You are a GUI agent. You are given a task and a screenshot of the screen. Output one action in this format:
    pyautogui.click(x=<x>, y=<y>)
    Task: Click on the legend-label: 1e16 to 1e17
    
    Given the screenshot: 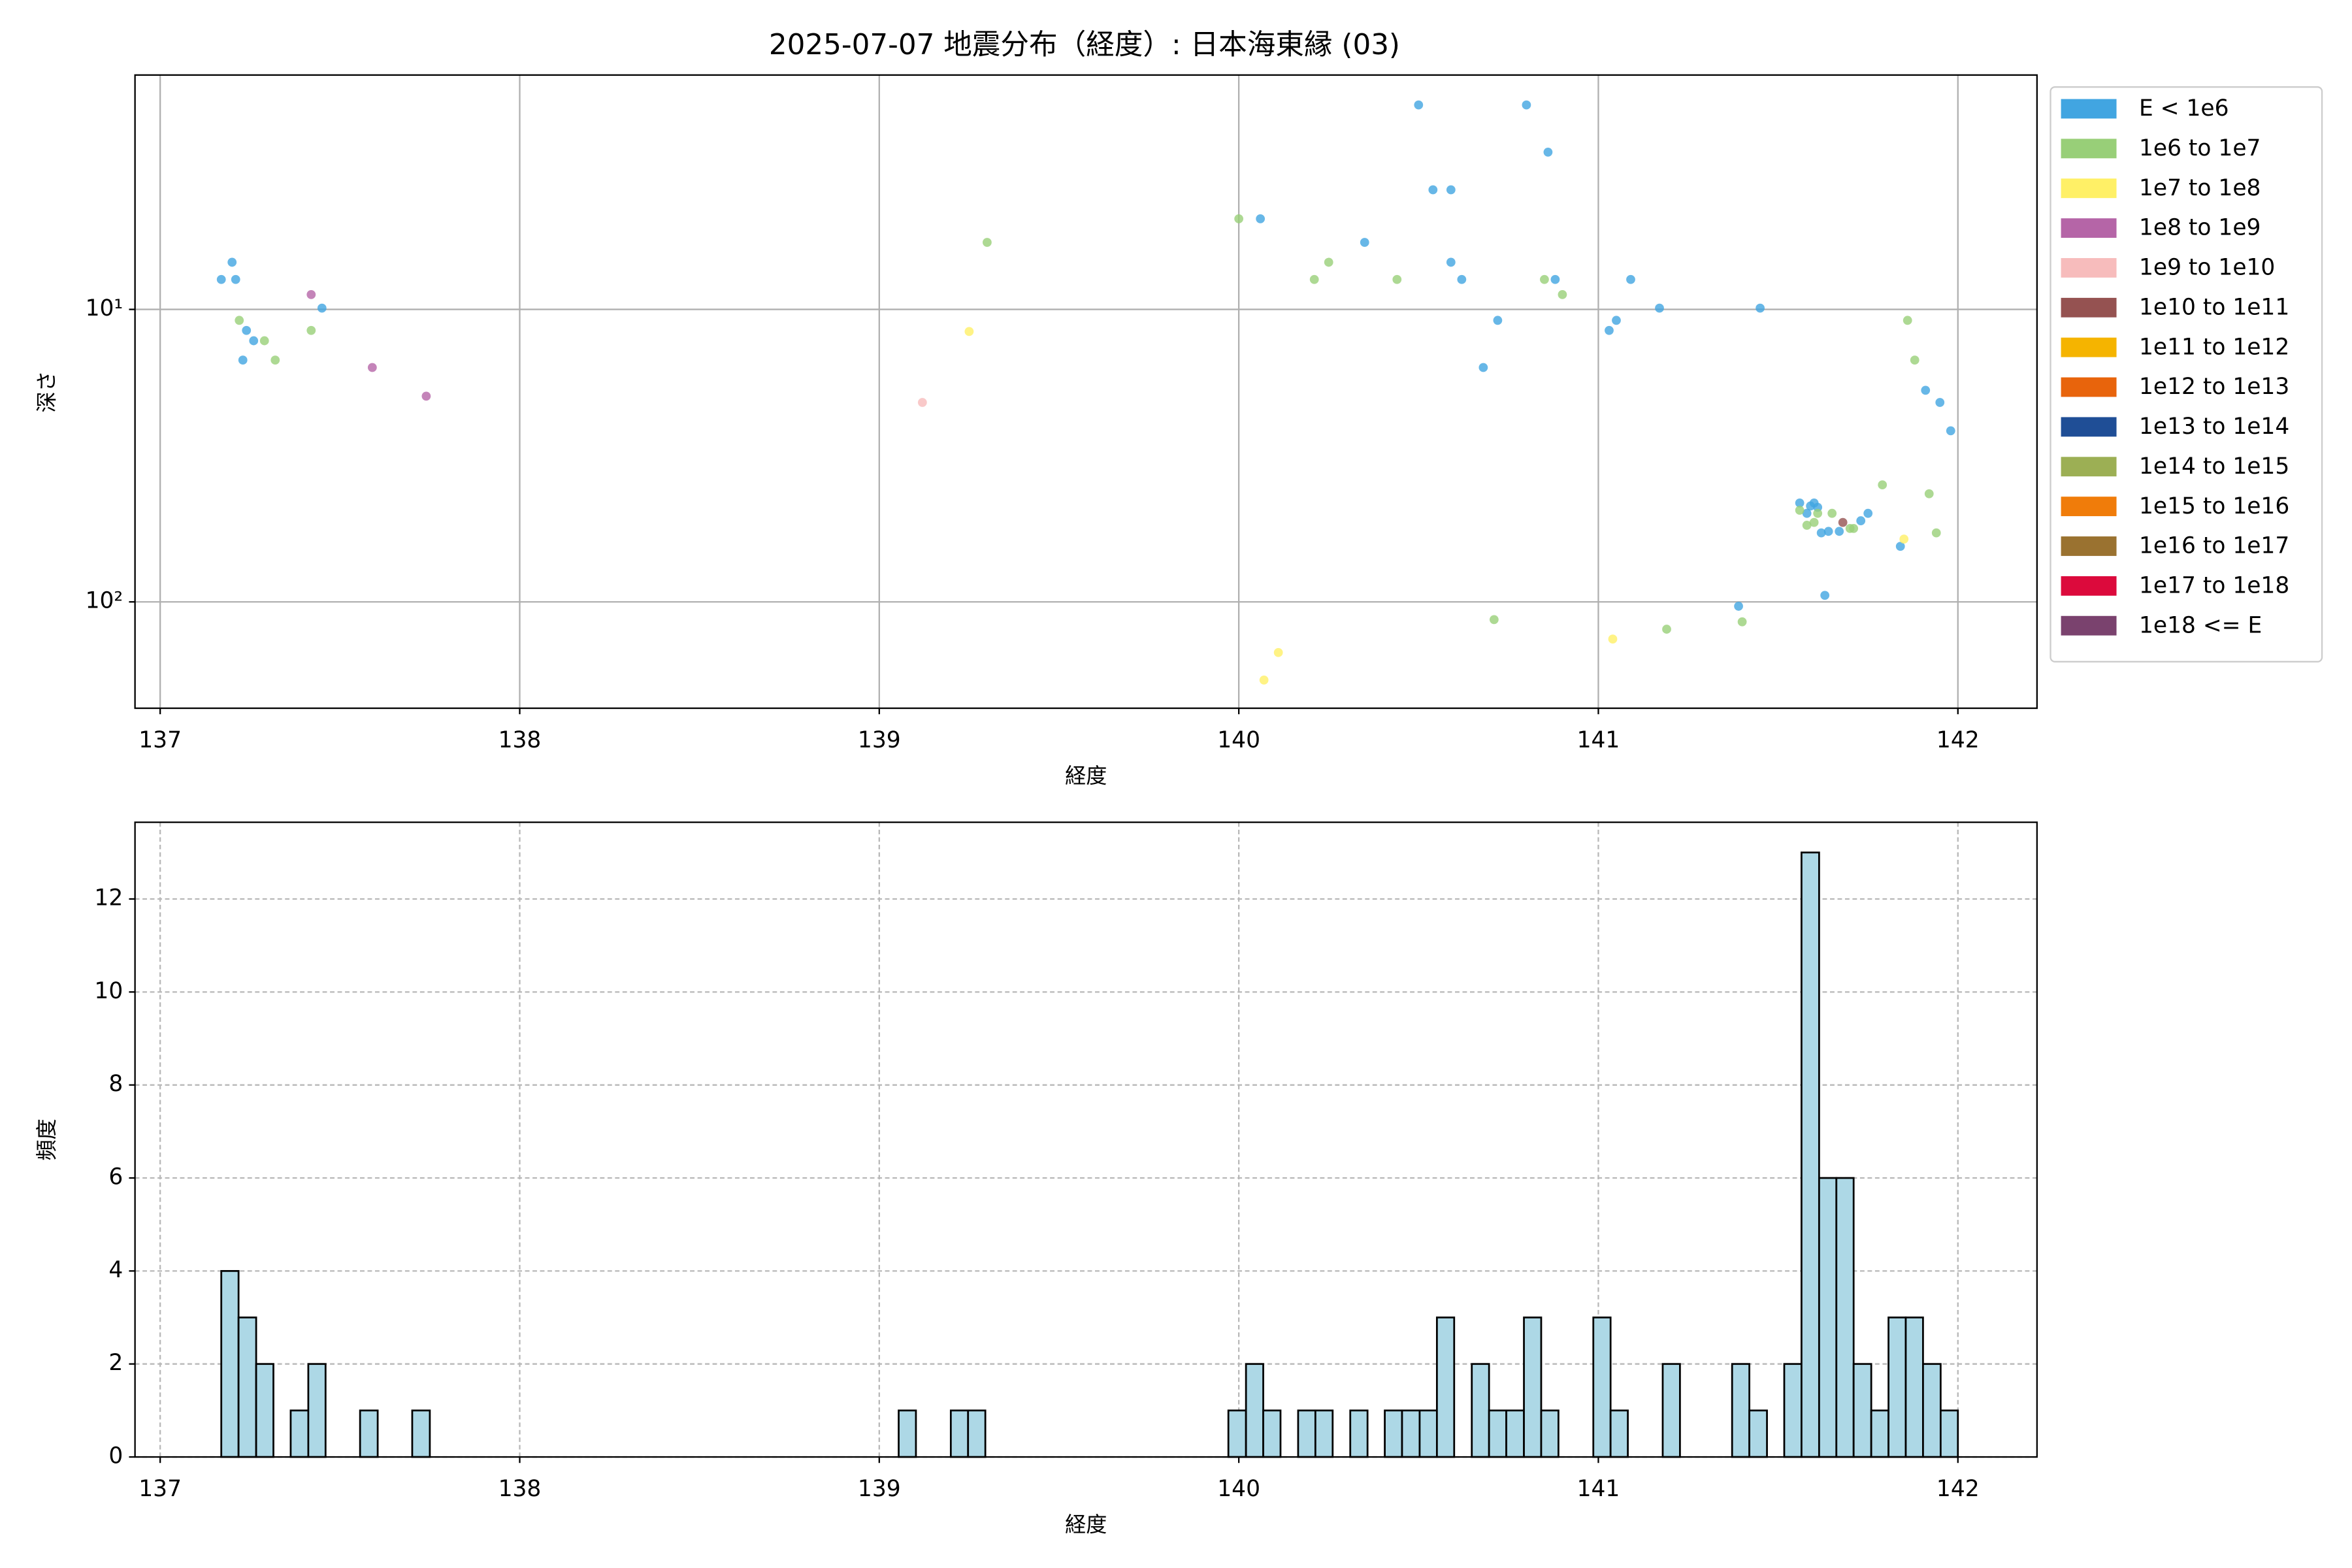 What is the action you would take?
    pyautogui.click(x=2214, y=546)
    